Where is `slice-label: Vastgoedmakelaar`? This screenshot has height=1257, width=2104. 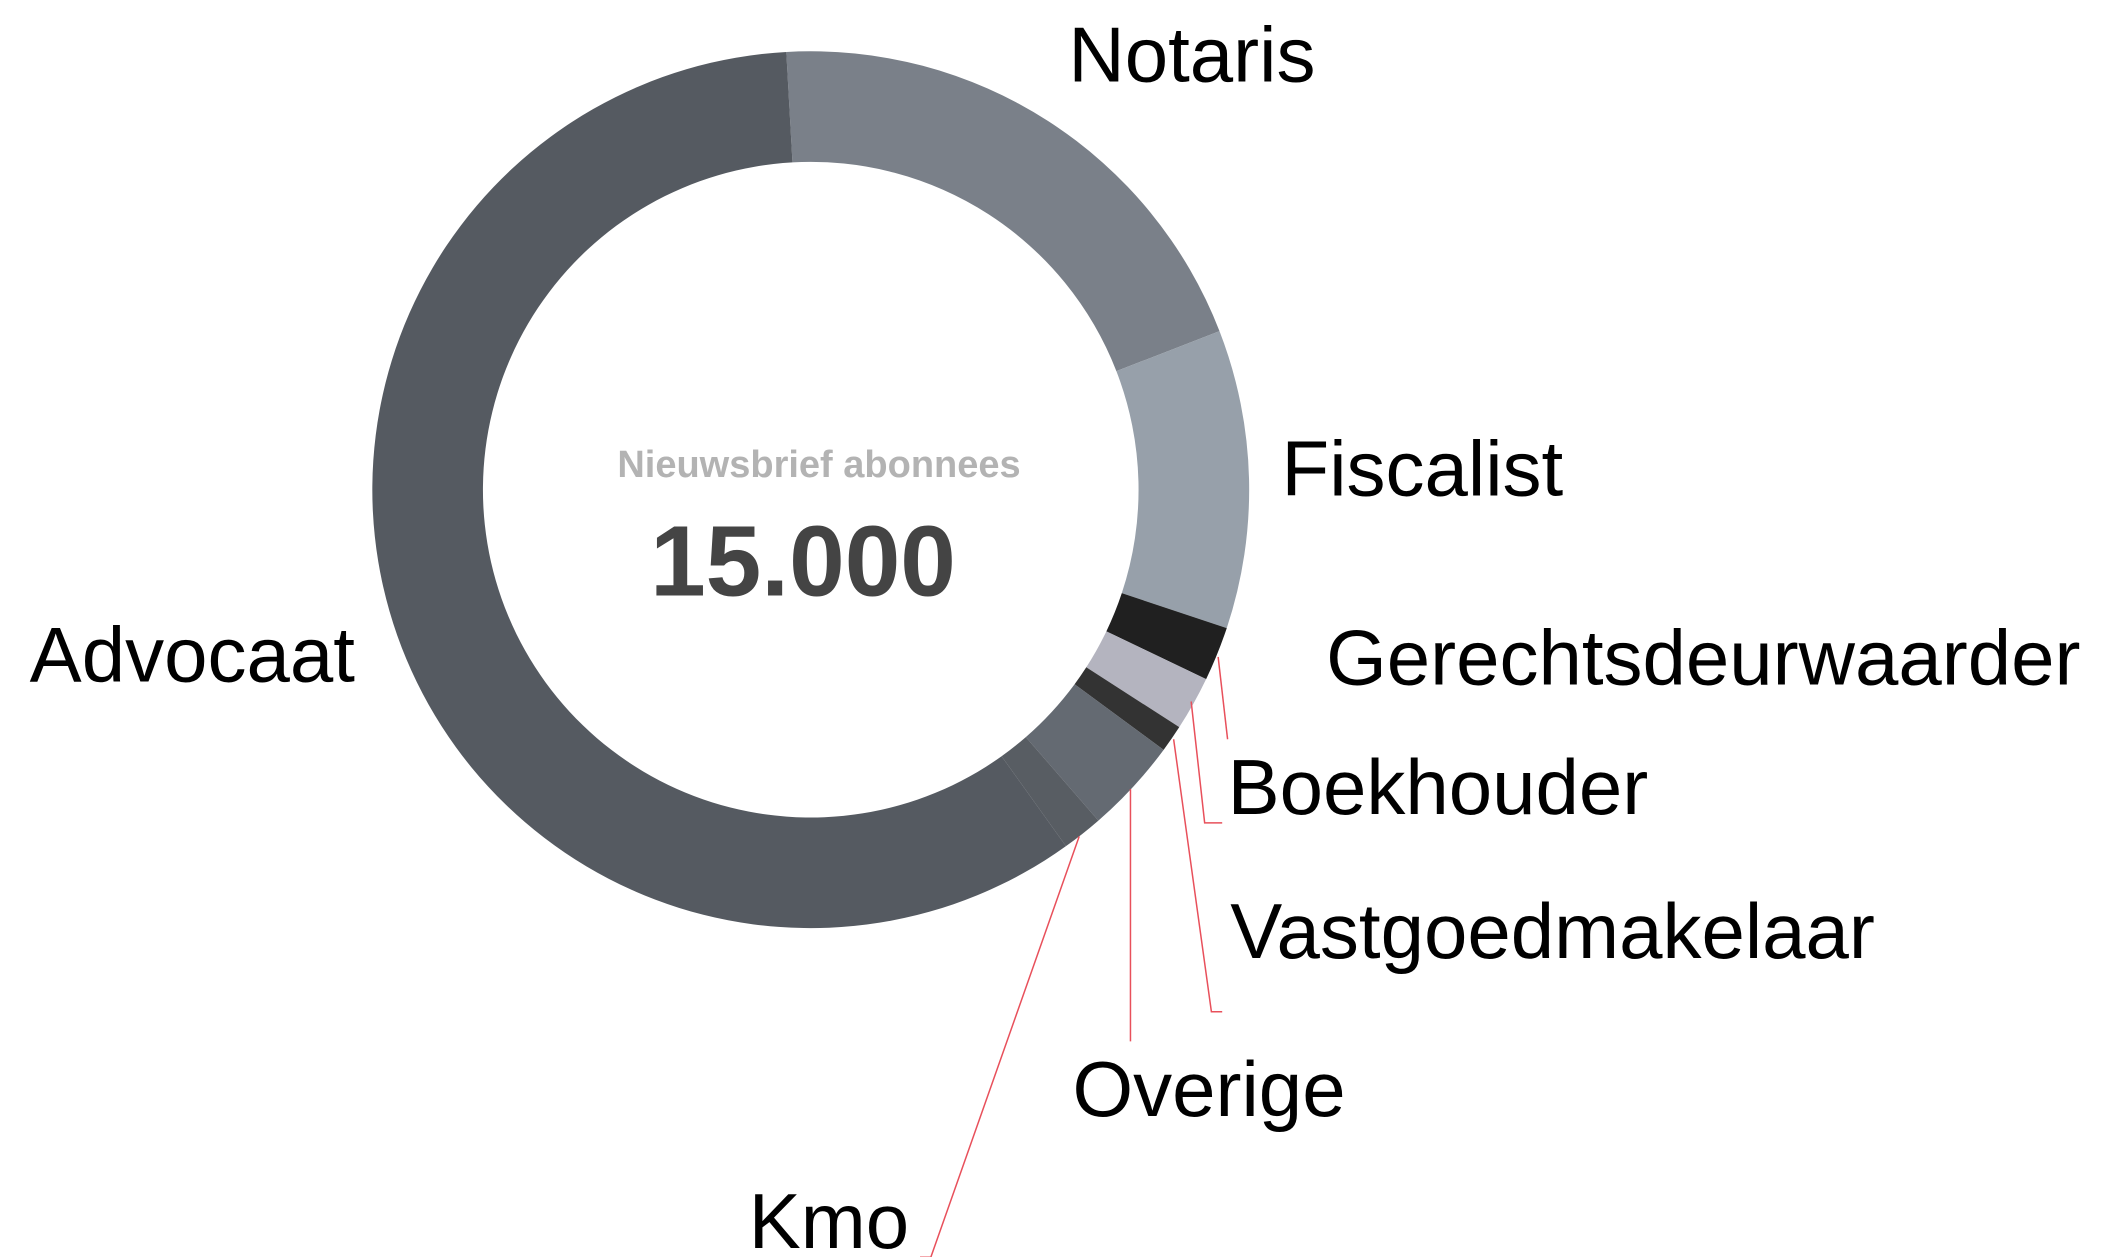
slice-label: Vastgoedmakelaar is located at coordinates (1552, 931).